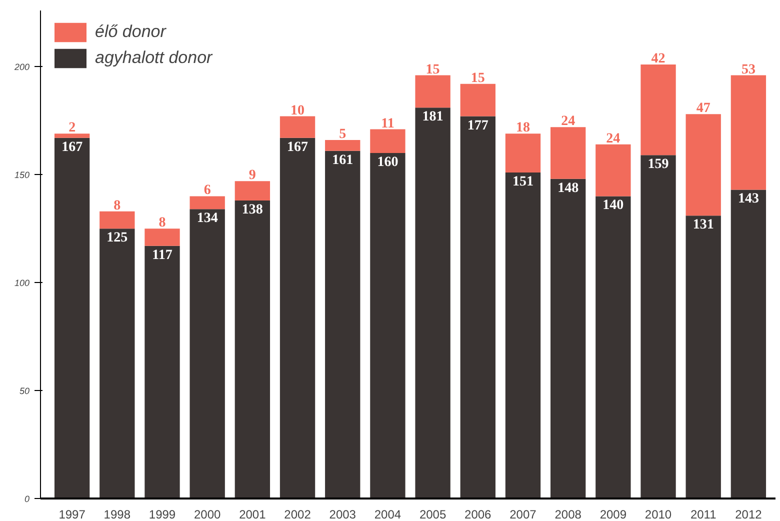 This screenshot has width=780, height=521. What do you see at coordinates (252, 210) in the screenshot?
I see `data-label: 138` at bounding box center [252, 210].